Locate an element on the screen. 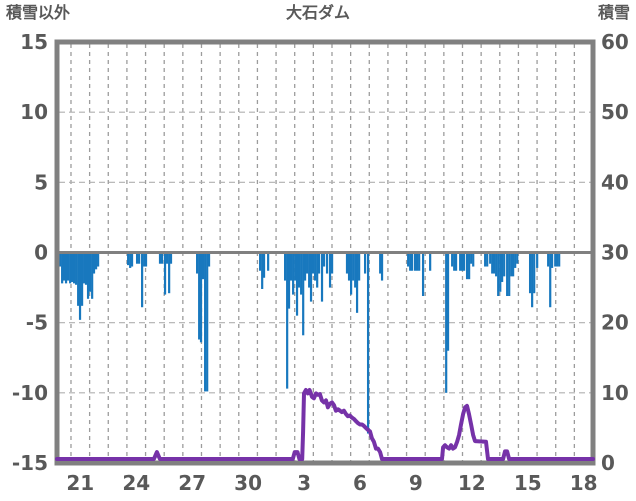 The height and width of the screenshot is (501, 636). right-axis-tick-label: 20 is located at coordinates (615, 323).